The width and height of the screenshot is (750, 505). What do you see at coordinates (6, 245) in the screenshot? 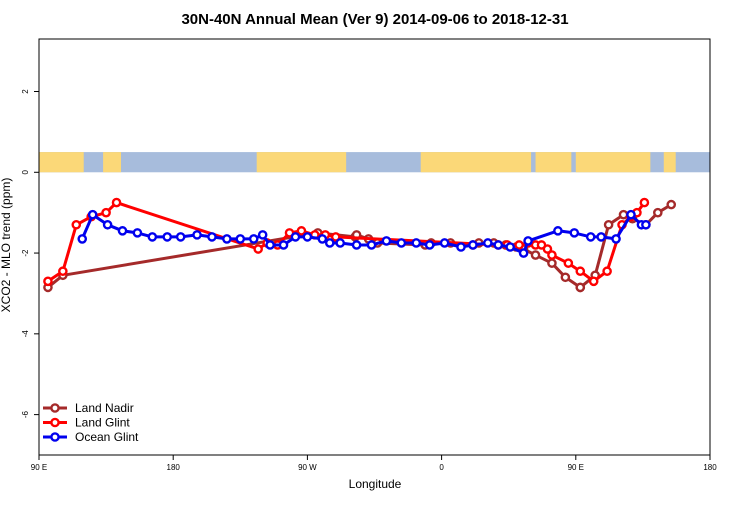
I see `y-axis-label: XCO2 - MLO trend (ppm)` at bounding box center [6, 245].